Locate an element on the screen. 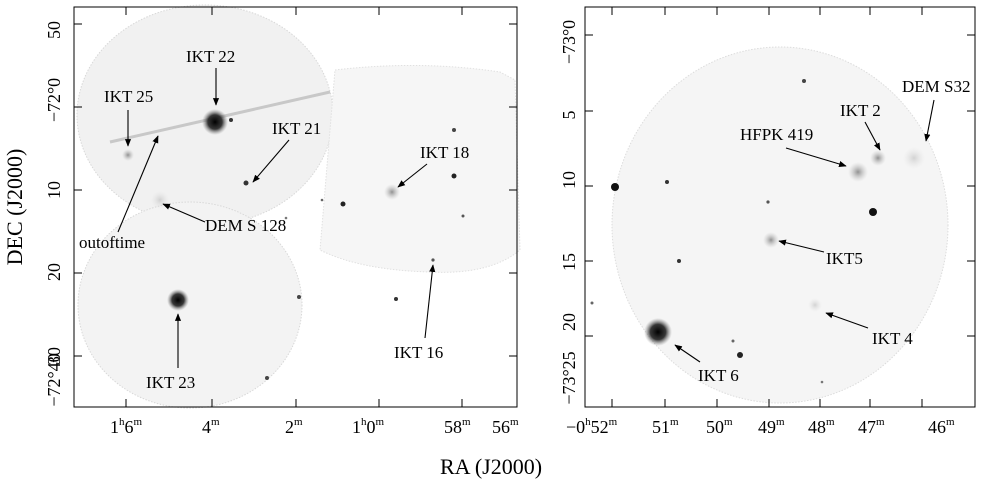 The image size is (982, 483). left-dec-tick-1: −72°0 is located at coordinates (54, 100).